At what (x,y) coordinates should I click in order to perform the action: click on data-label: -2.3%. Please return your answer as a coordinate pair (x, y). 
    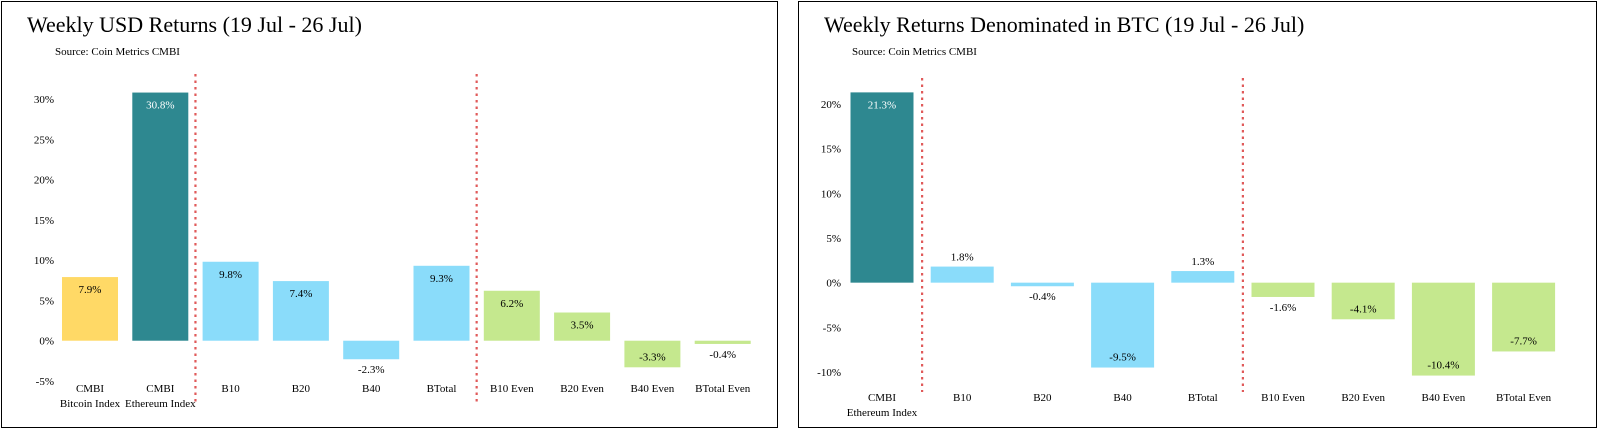
    Looking at the image, I should click on (371, 370).